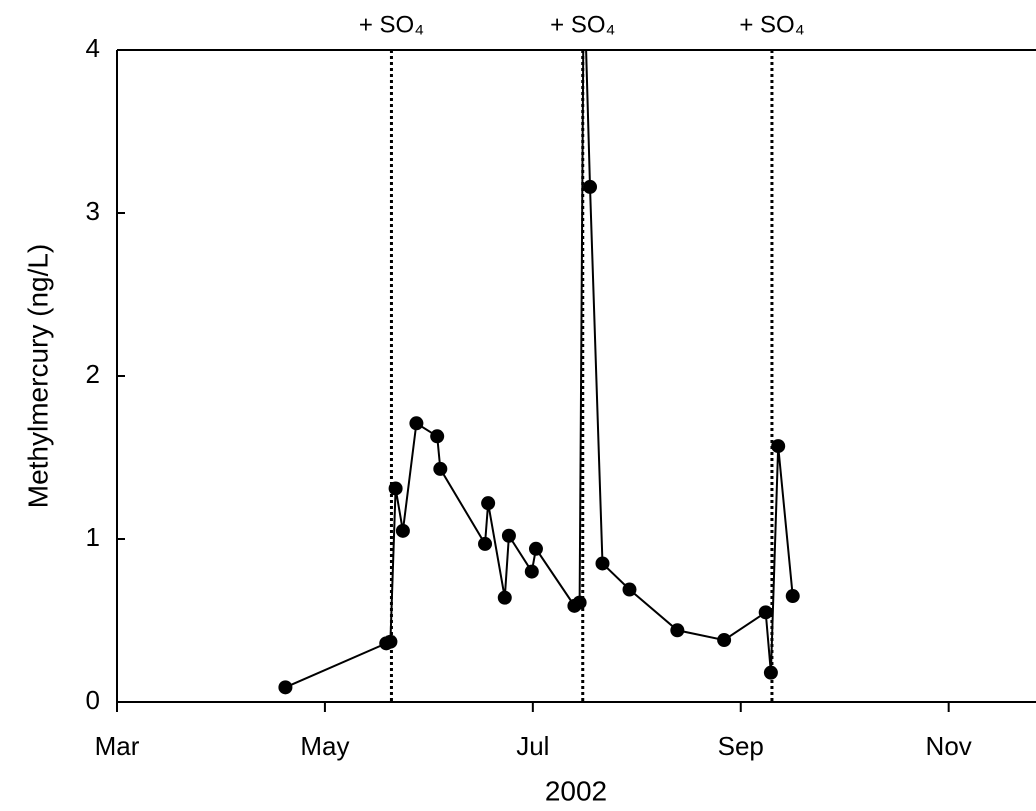  What do you see at coordinates (324, 746) in the screenshot?
I see `x-tick-label: May` at bounding box center [324, 746].